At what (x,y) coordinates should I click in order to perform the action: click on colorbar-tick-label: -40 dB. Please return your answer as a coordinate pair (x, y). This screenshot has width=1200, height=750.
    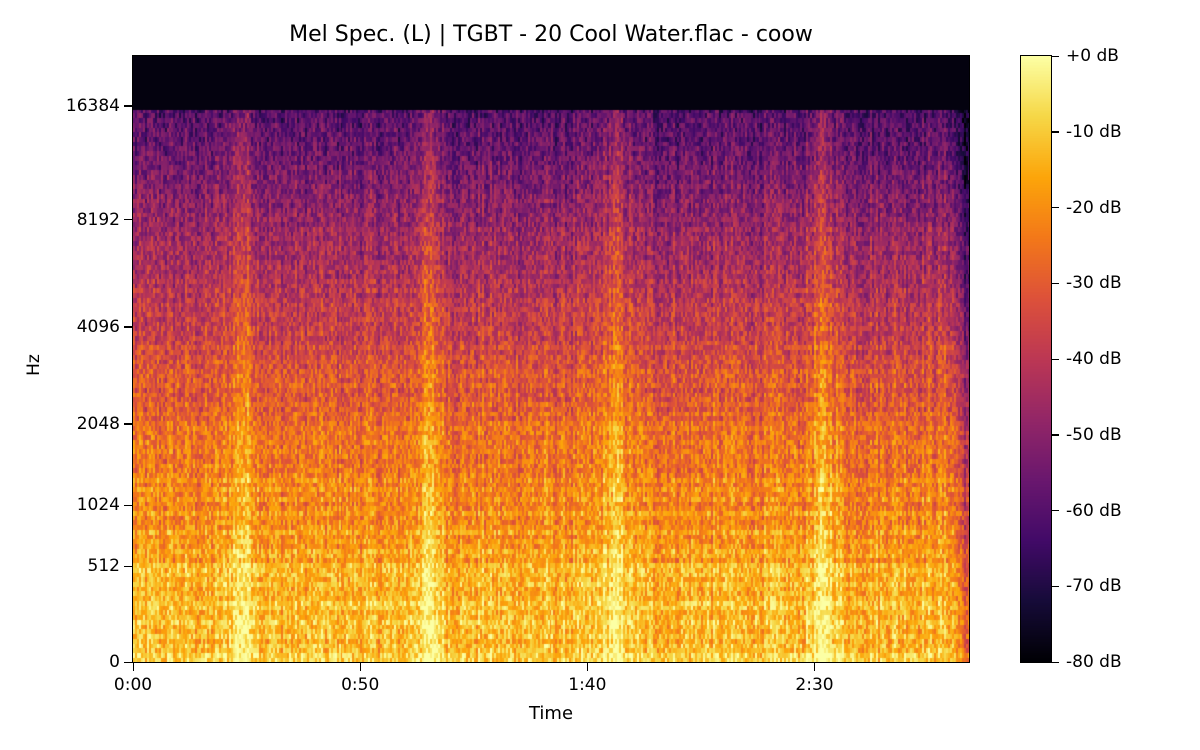
    Looking at the image, I should click on (1094, 359).